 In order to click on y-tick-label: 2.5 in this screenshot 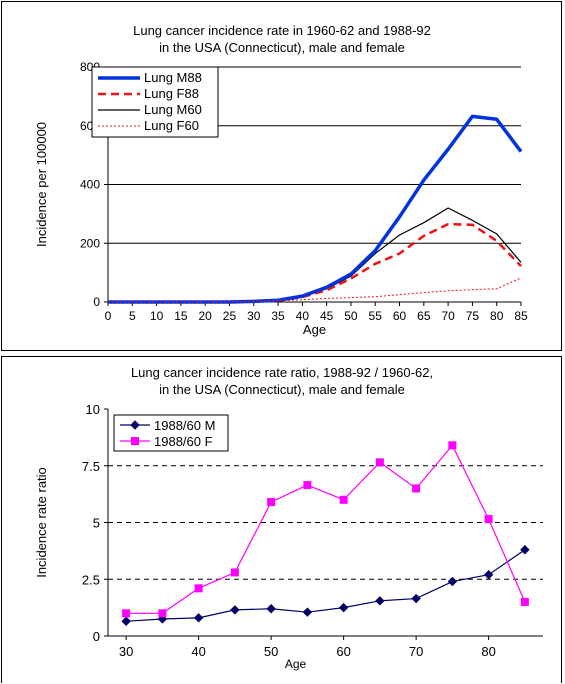, I will do `click(91, 579)`.